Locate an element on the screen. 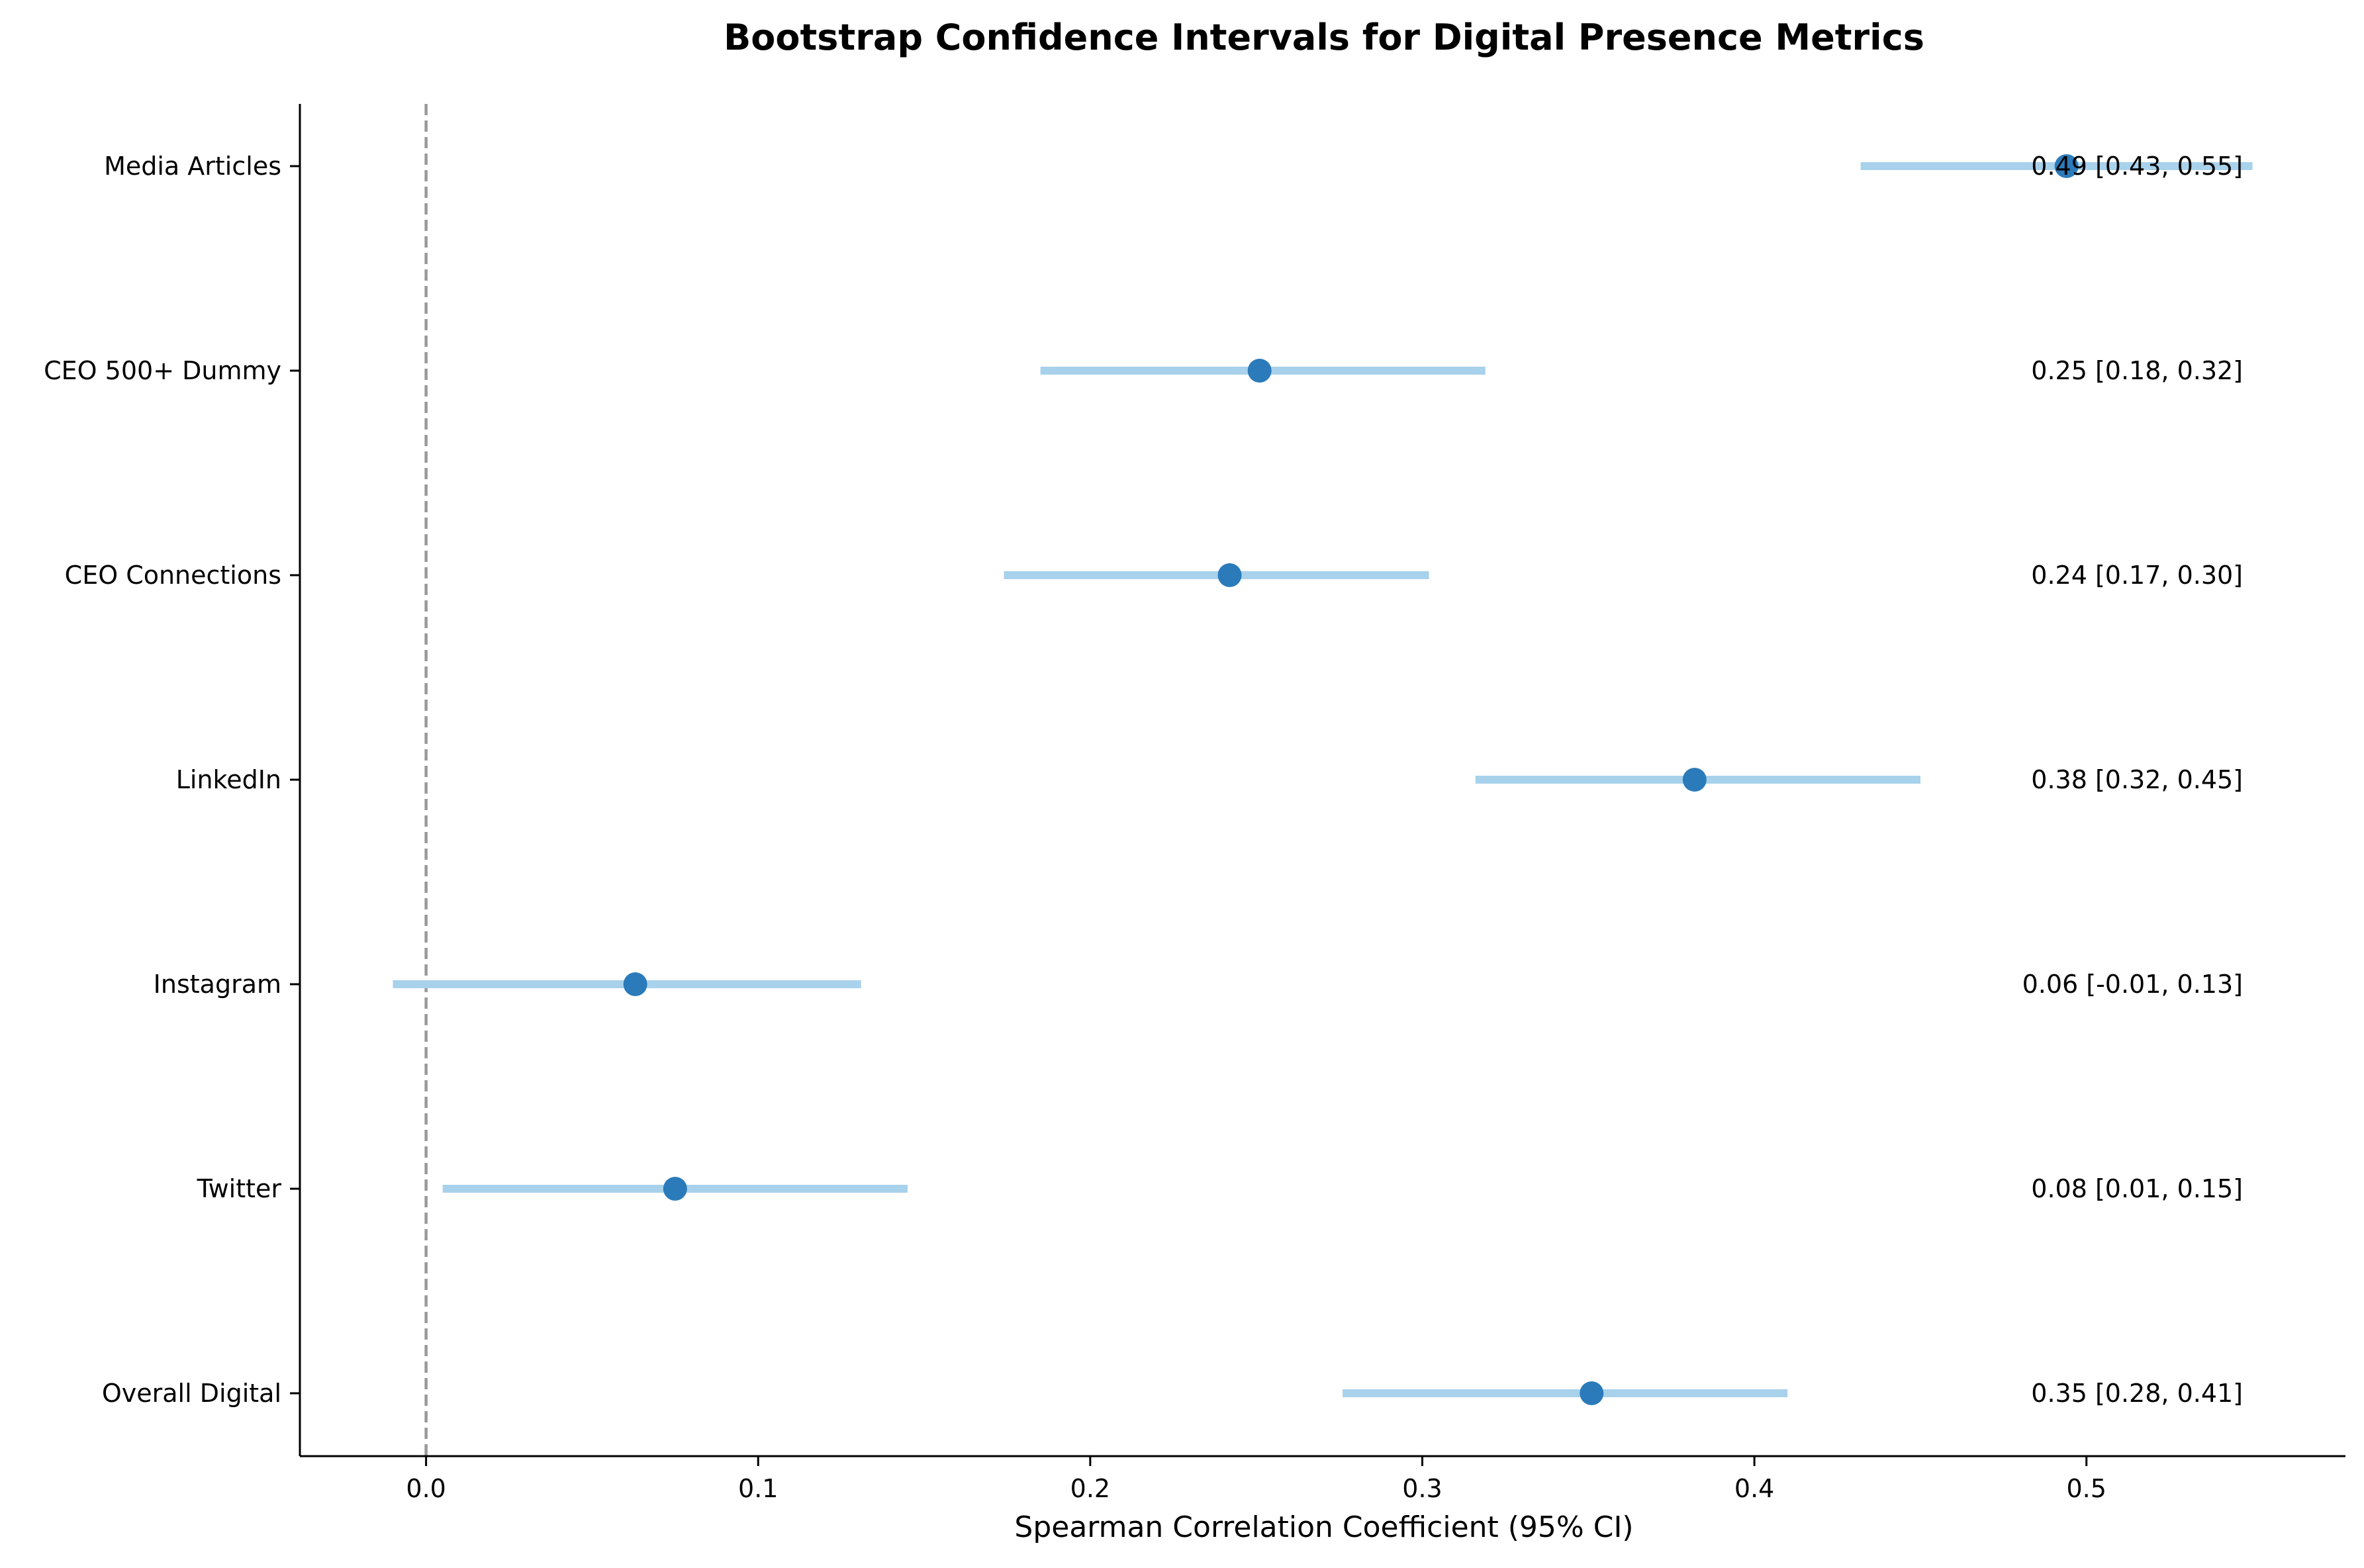  y-tick-label: CEO Connections is located at coordinates (173, 575).